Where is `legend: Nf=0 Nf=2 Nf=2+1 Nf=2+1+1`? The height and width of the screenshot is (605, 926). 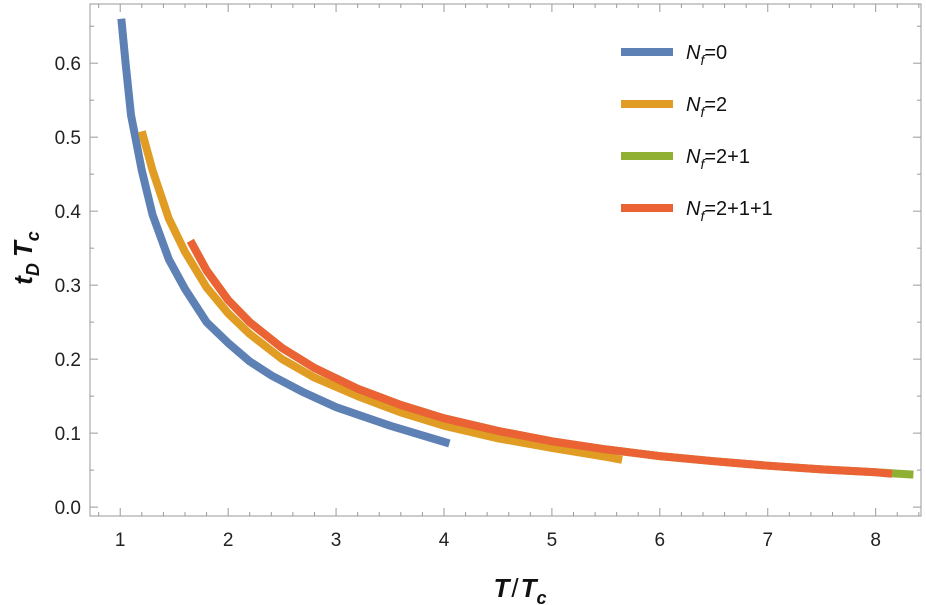 legend: Nf=0 Nf=2 Nf=2+1 Nf=2+1+1 is located at coordinates (697, 133).